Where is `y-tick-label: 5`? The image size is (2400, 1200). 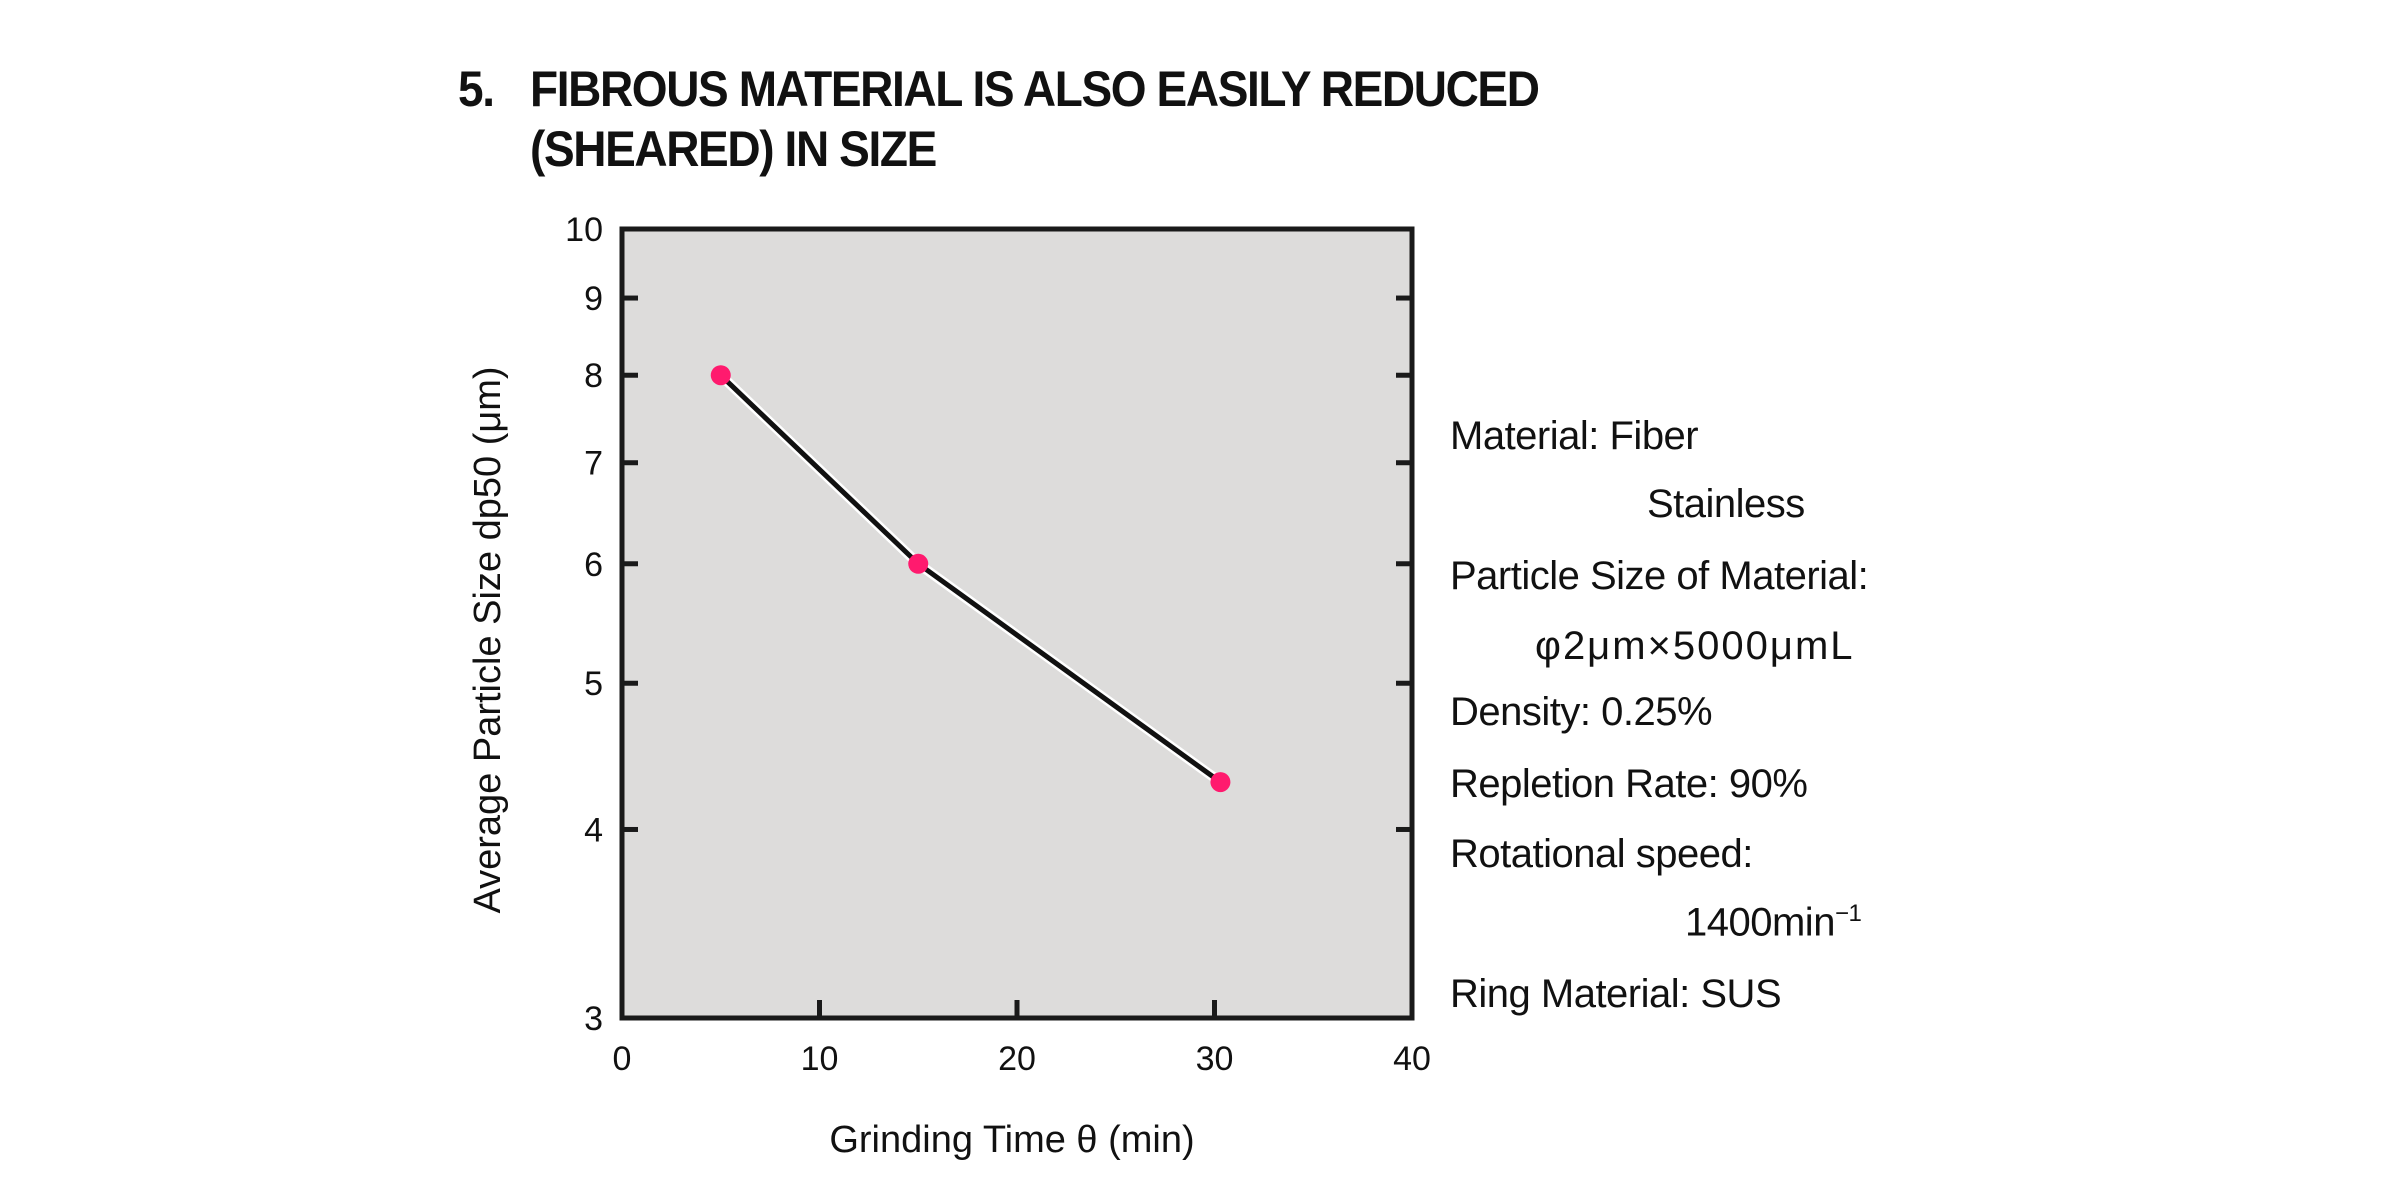 y-tick-label: 5 is located at coordinates (593, 684).